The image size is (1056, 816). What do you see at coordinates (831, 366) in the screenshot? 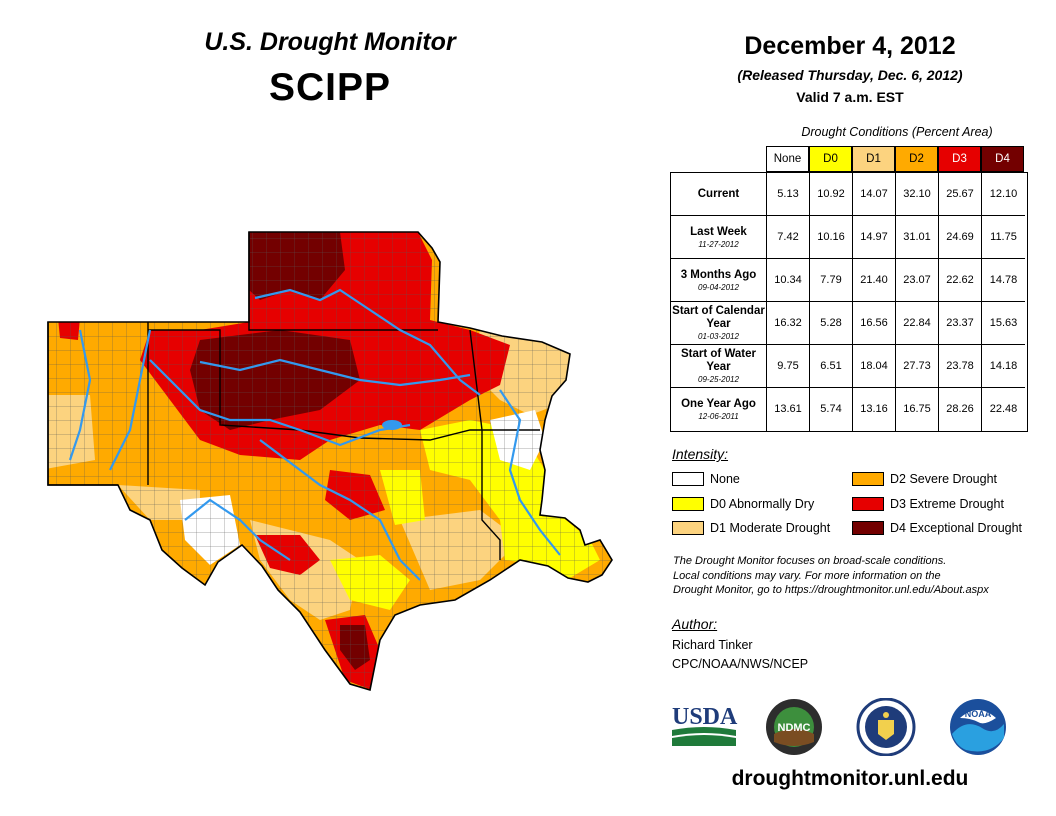
I see `table-cell: 6.51` at bounding box center [831, 366].